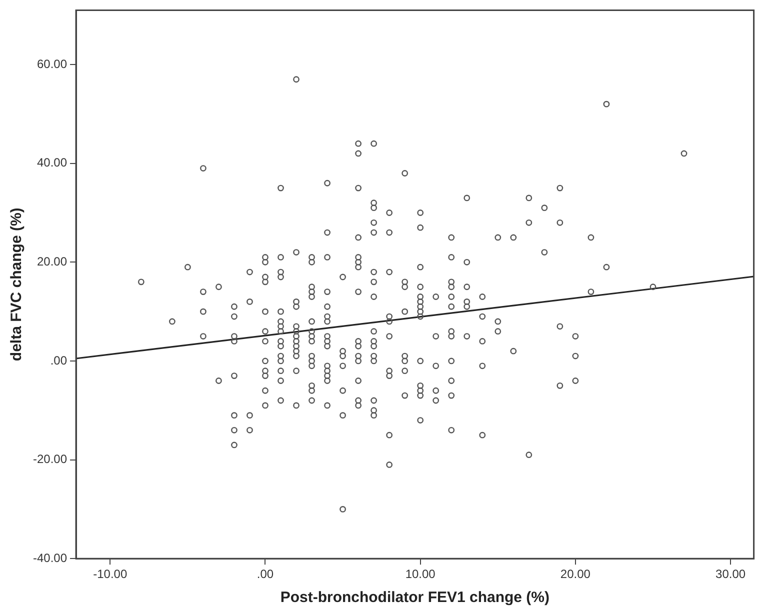 Image resolution: width=759 pixels, height=615 pixels. I want to click on y-tick-label: 20.00, so click(52, 261).